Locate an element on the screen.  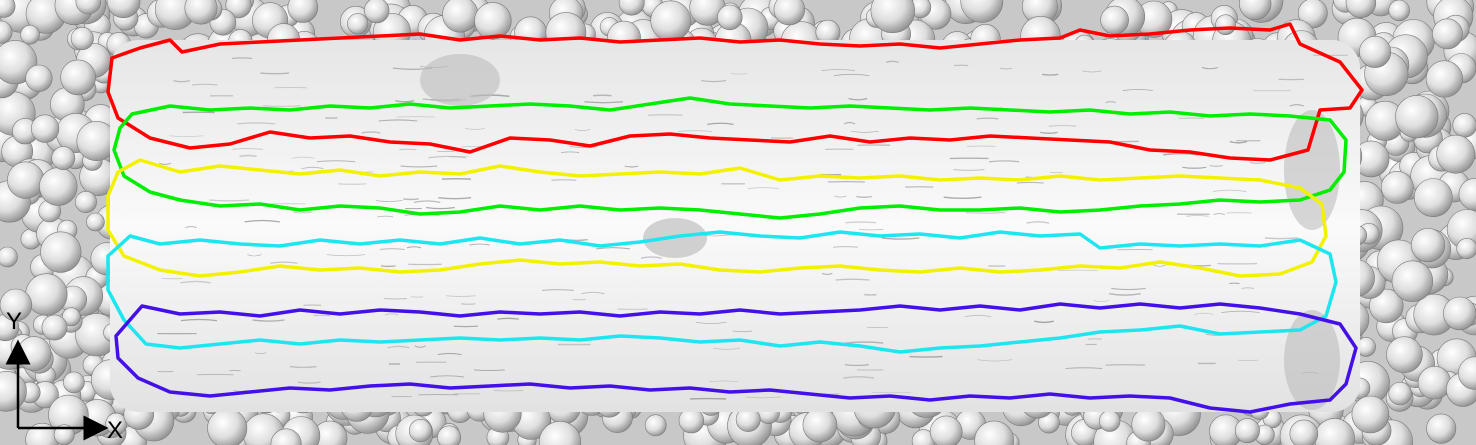
axis-indicator is located at coordinates (57, 390).